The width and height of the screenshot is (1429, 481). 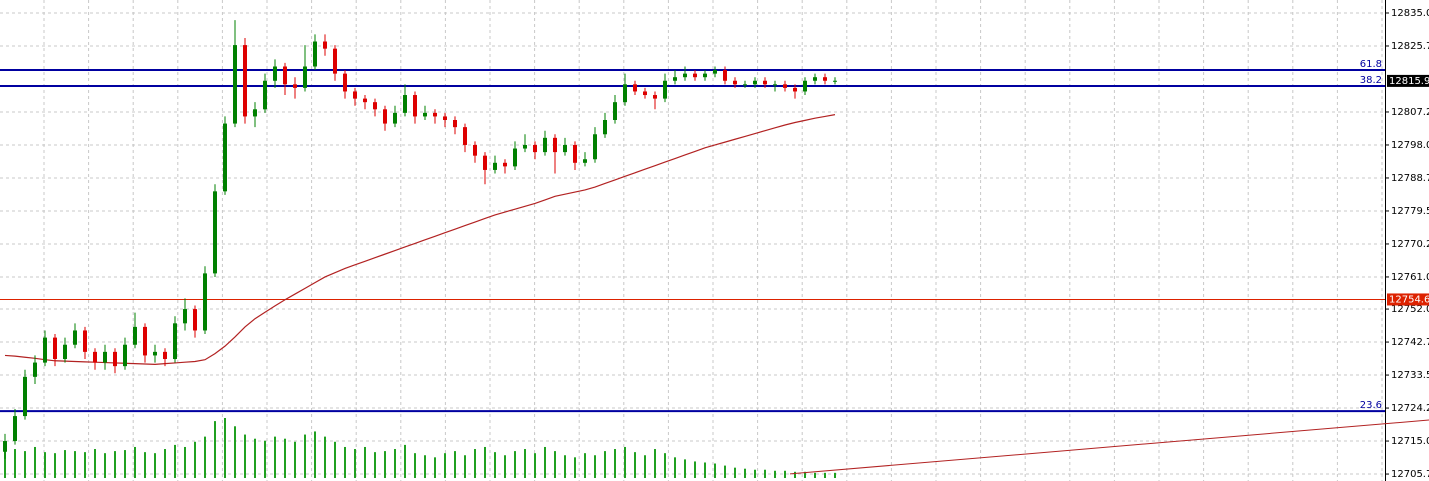 I want to click on bid-label-box, so click(x=1408, y=80).